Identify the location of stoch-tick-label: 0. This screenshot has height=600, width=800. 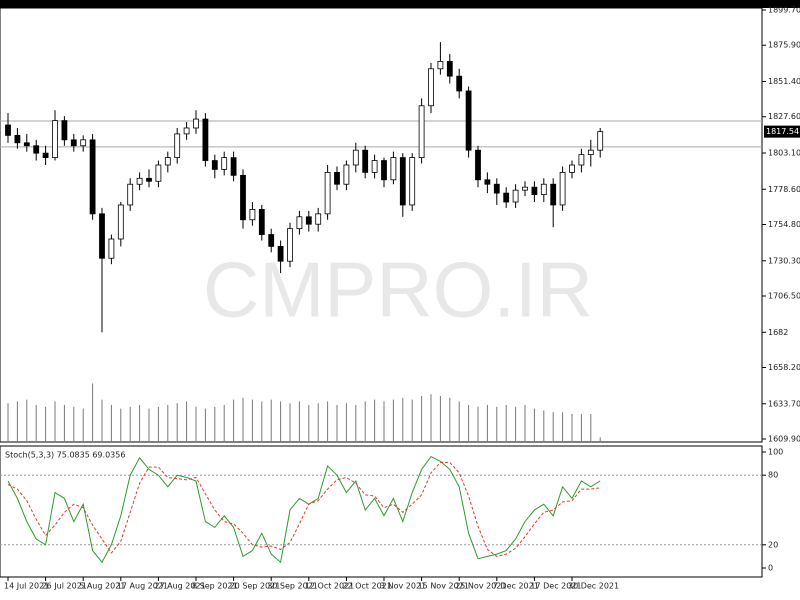
(770, 568).